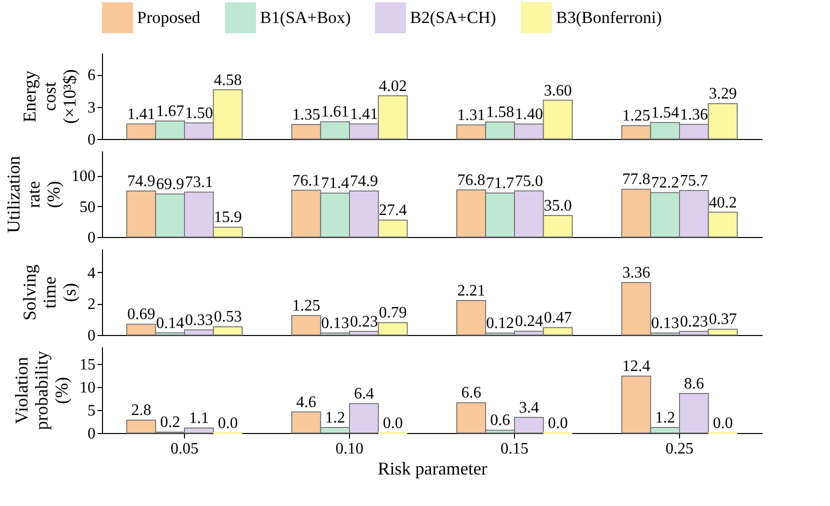  Describe the element at coordinates (558, 206) in the screenshot. I see `data-label: 35.0` at that location.